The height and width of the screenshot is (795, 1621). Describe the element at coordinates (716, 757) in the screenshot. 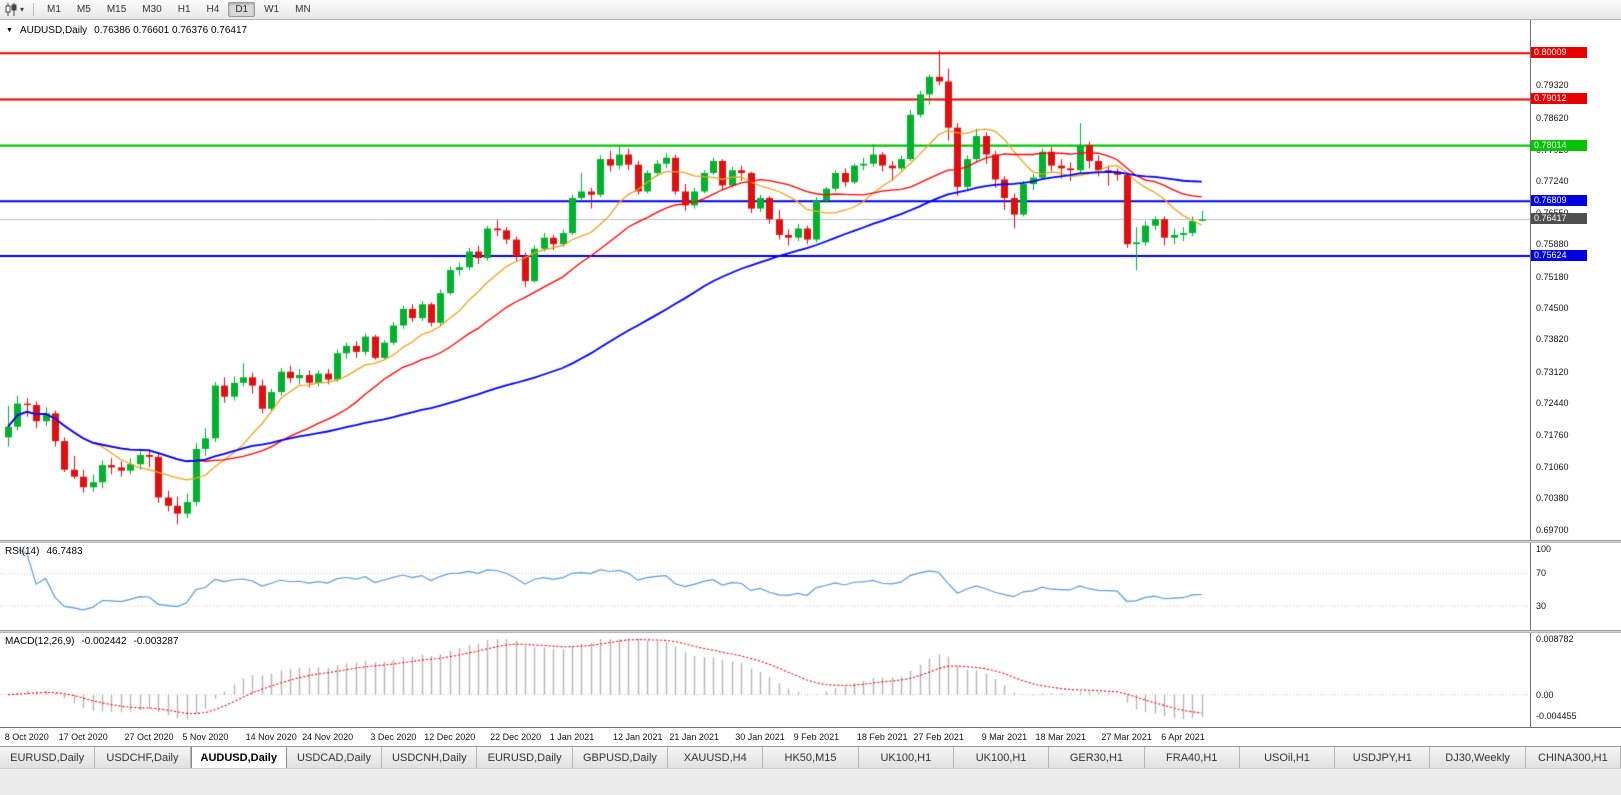

I see `chart-tab: XAUUSD,H4` at that location.